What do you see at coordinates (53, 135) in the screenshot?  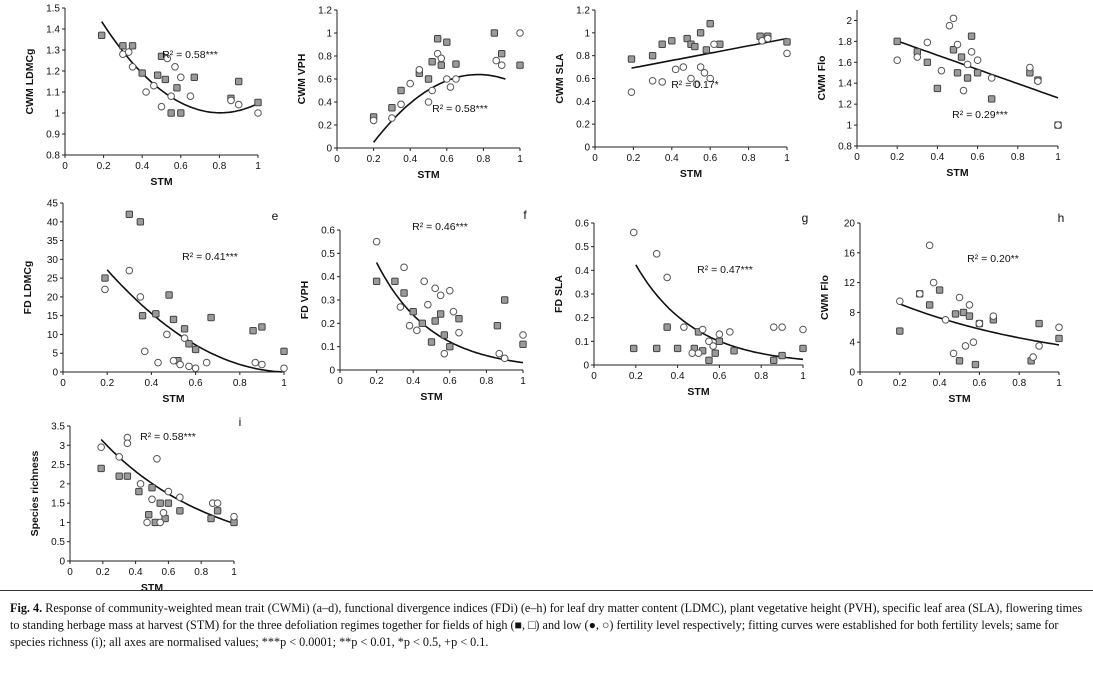 I see `y-tick-label: 0.9` at bounding box center [53, 135].